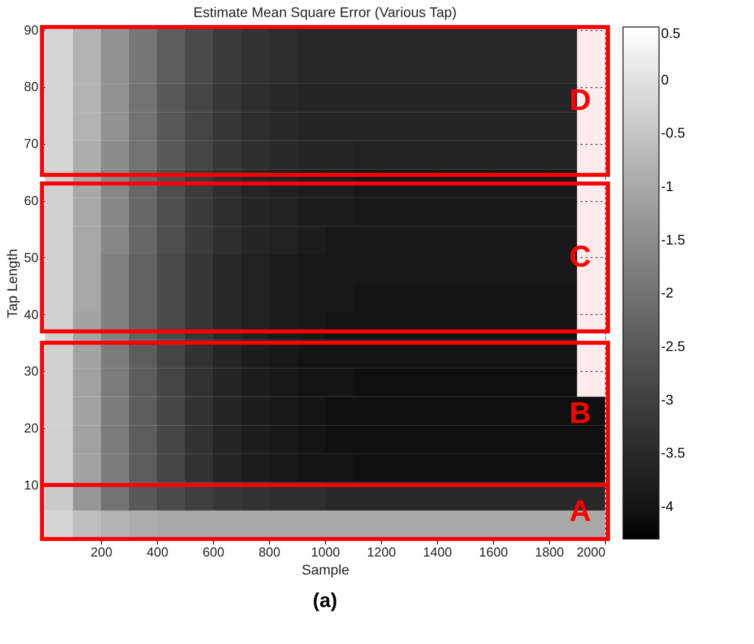 Image resolution: width=754 pixels, height=644 pixels. What do you see at coordinates (493, 552) in the screenshot?
I see `x-tick-label: 1600` at bounding box center [493, 552].